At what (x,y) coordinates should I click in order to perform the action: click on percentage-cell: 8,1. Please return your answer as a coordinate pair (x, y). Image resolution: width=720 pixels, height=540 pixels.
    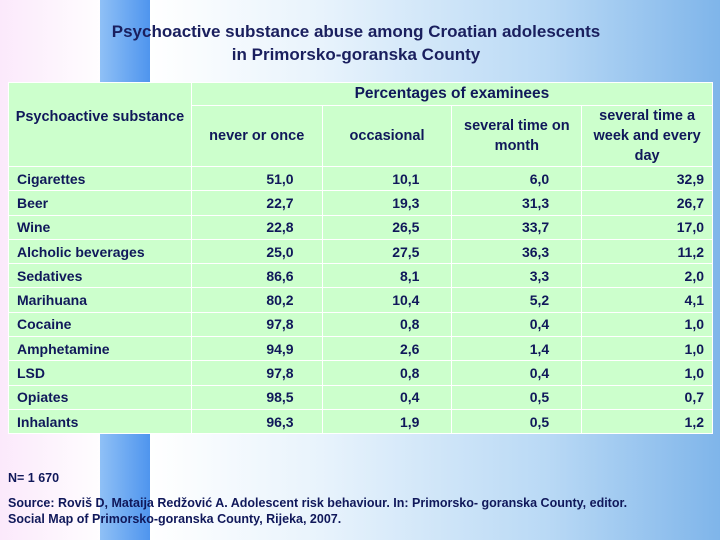
    Looking at the image, I should click on (387, 276).